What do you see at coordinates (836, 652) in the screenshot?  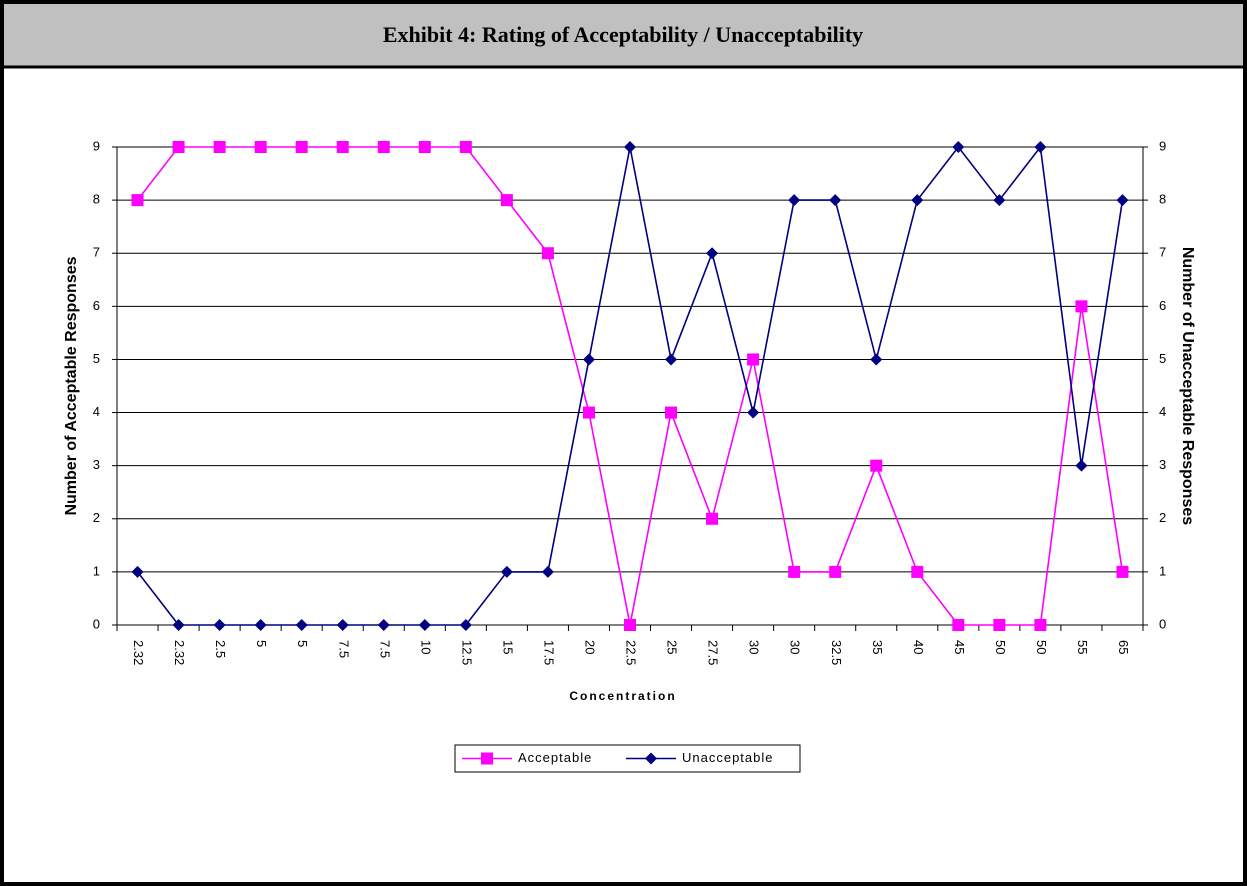 I see `x-tick-label: 32.5` at bounding box center [836, 652].